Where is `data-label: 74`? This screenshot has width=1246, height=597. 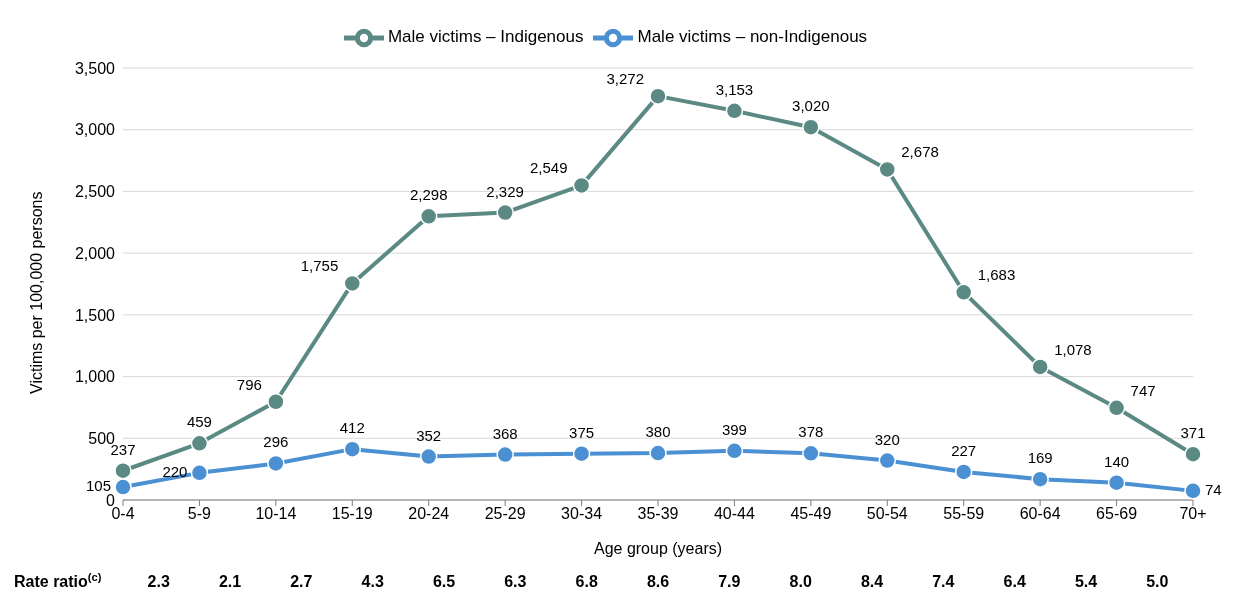
data-label: 74 is located at coordinates (1213, 489).